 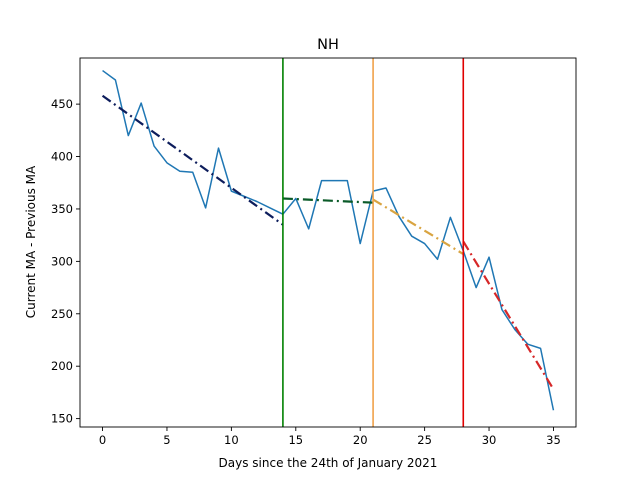 I want to click on y-tick-label-200: 200, so click(x=62, y=366).